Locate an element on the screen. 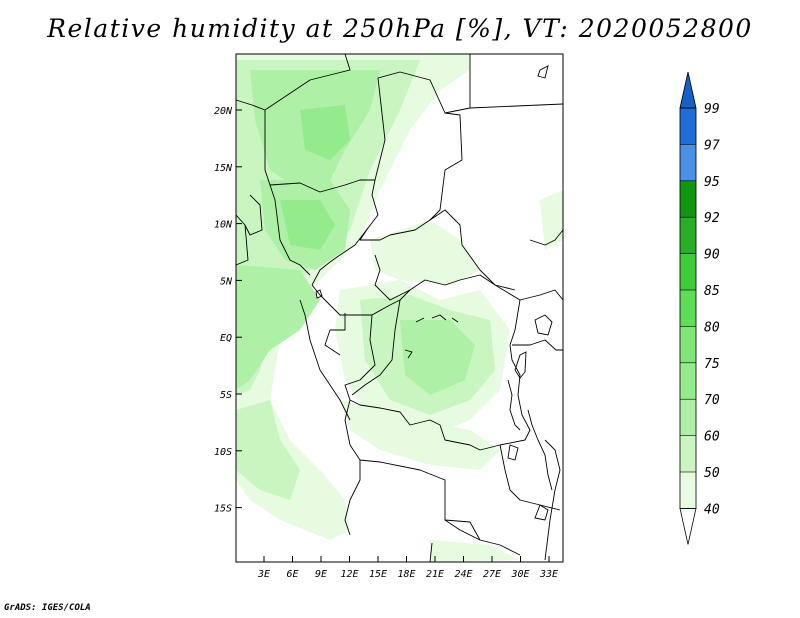 This screenshot has height=618, width=800. lon-label: 18E is located at coordinates (406, 574).